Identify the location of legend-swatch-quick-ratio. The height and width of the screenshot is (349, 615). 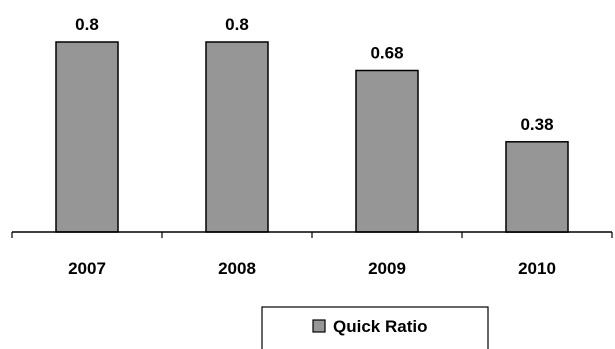
(319, 326).